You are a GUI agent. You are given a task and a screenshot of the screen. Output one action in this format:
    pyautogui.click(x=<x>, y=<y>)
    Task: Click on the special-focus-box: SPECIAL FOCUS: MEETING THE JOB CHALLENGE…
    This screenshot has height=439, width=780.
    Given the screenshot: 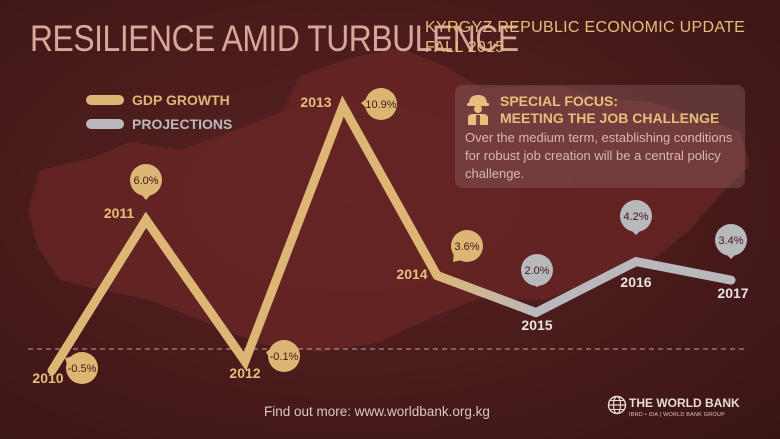 What is the action you would take?
    pyautogui.click(x=600, y=136)
    